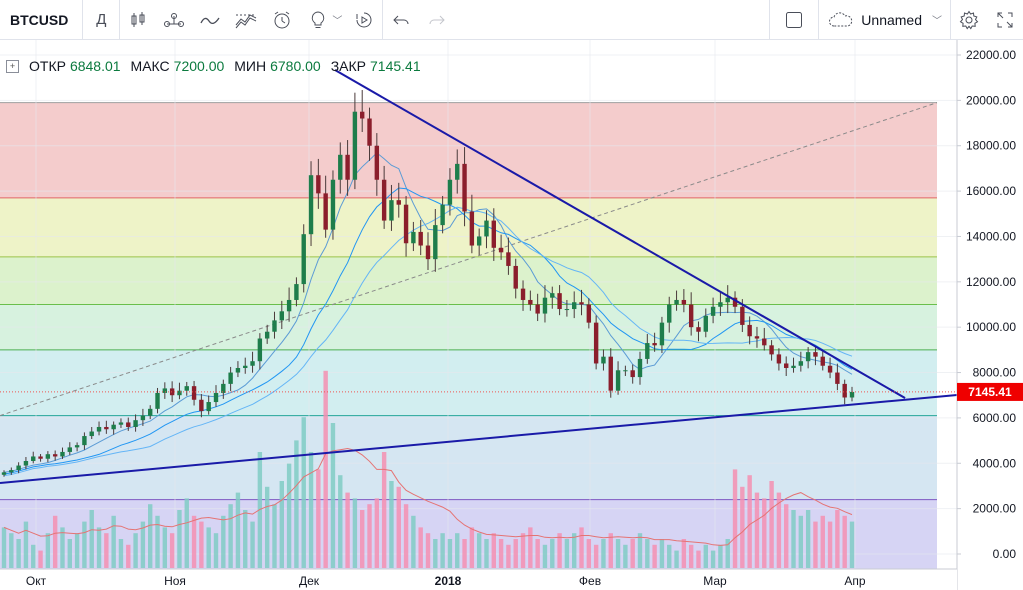  Describe the element at coordinates (282, 20) in the screenshot. I see `alert-clock-icon` at that location.